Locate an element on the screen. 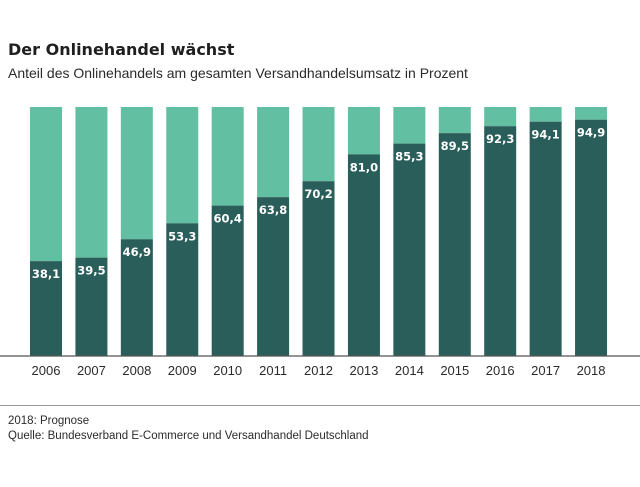  bar-rest-2014 is located at coordinates (409, 125).